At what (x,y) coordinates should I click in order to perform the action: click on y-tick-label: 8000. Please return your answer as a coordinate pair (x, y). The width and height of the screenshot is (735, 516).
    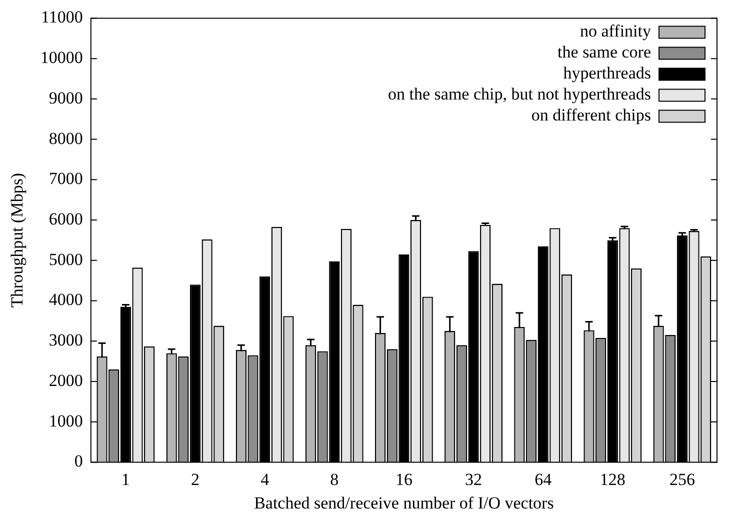
    Looking at the image, I should click on (65, 138).